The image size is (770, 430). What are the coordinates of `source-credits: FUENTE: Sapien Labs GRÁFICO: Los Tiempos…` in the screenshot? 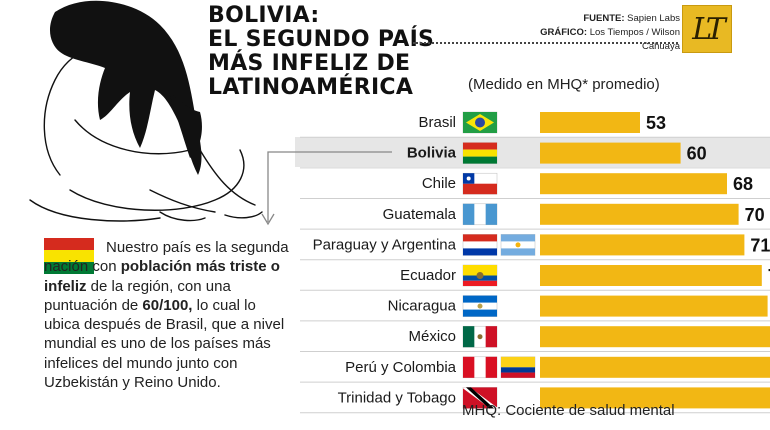 It's located at (590, 33).